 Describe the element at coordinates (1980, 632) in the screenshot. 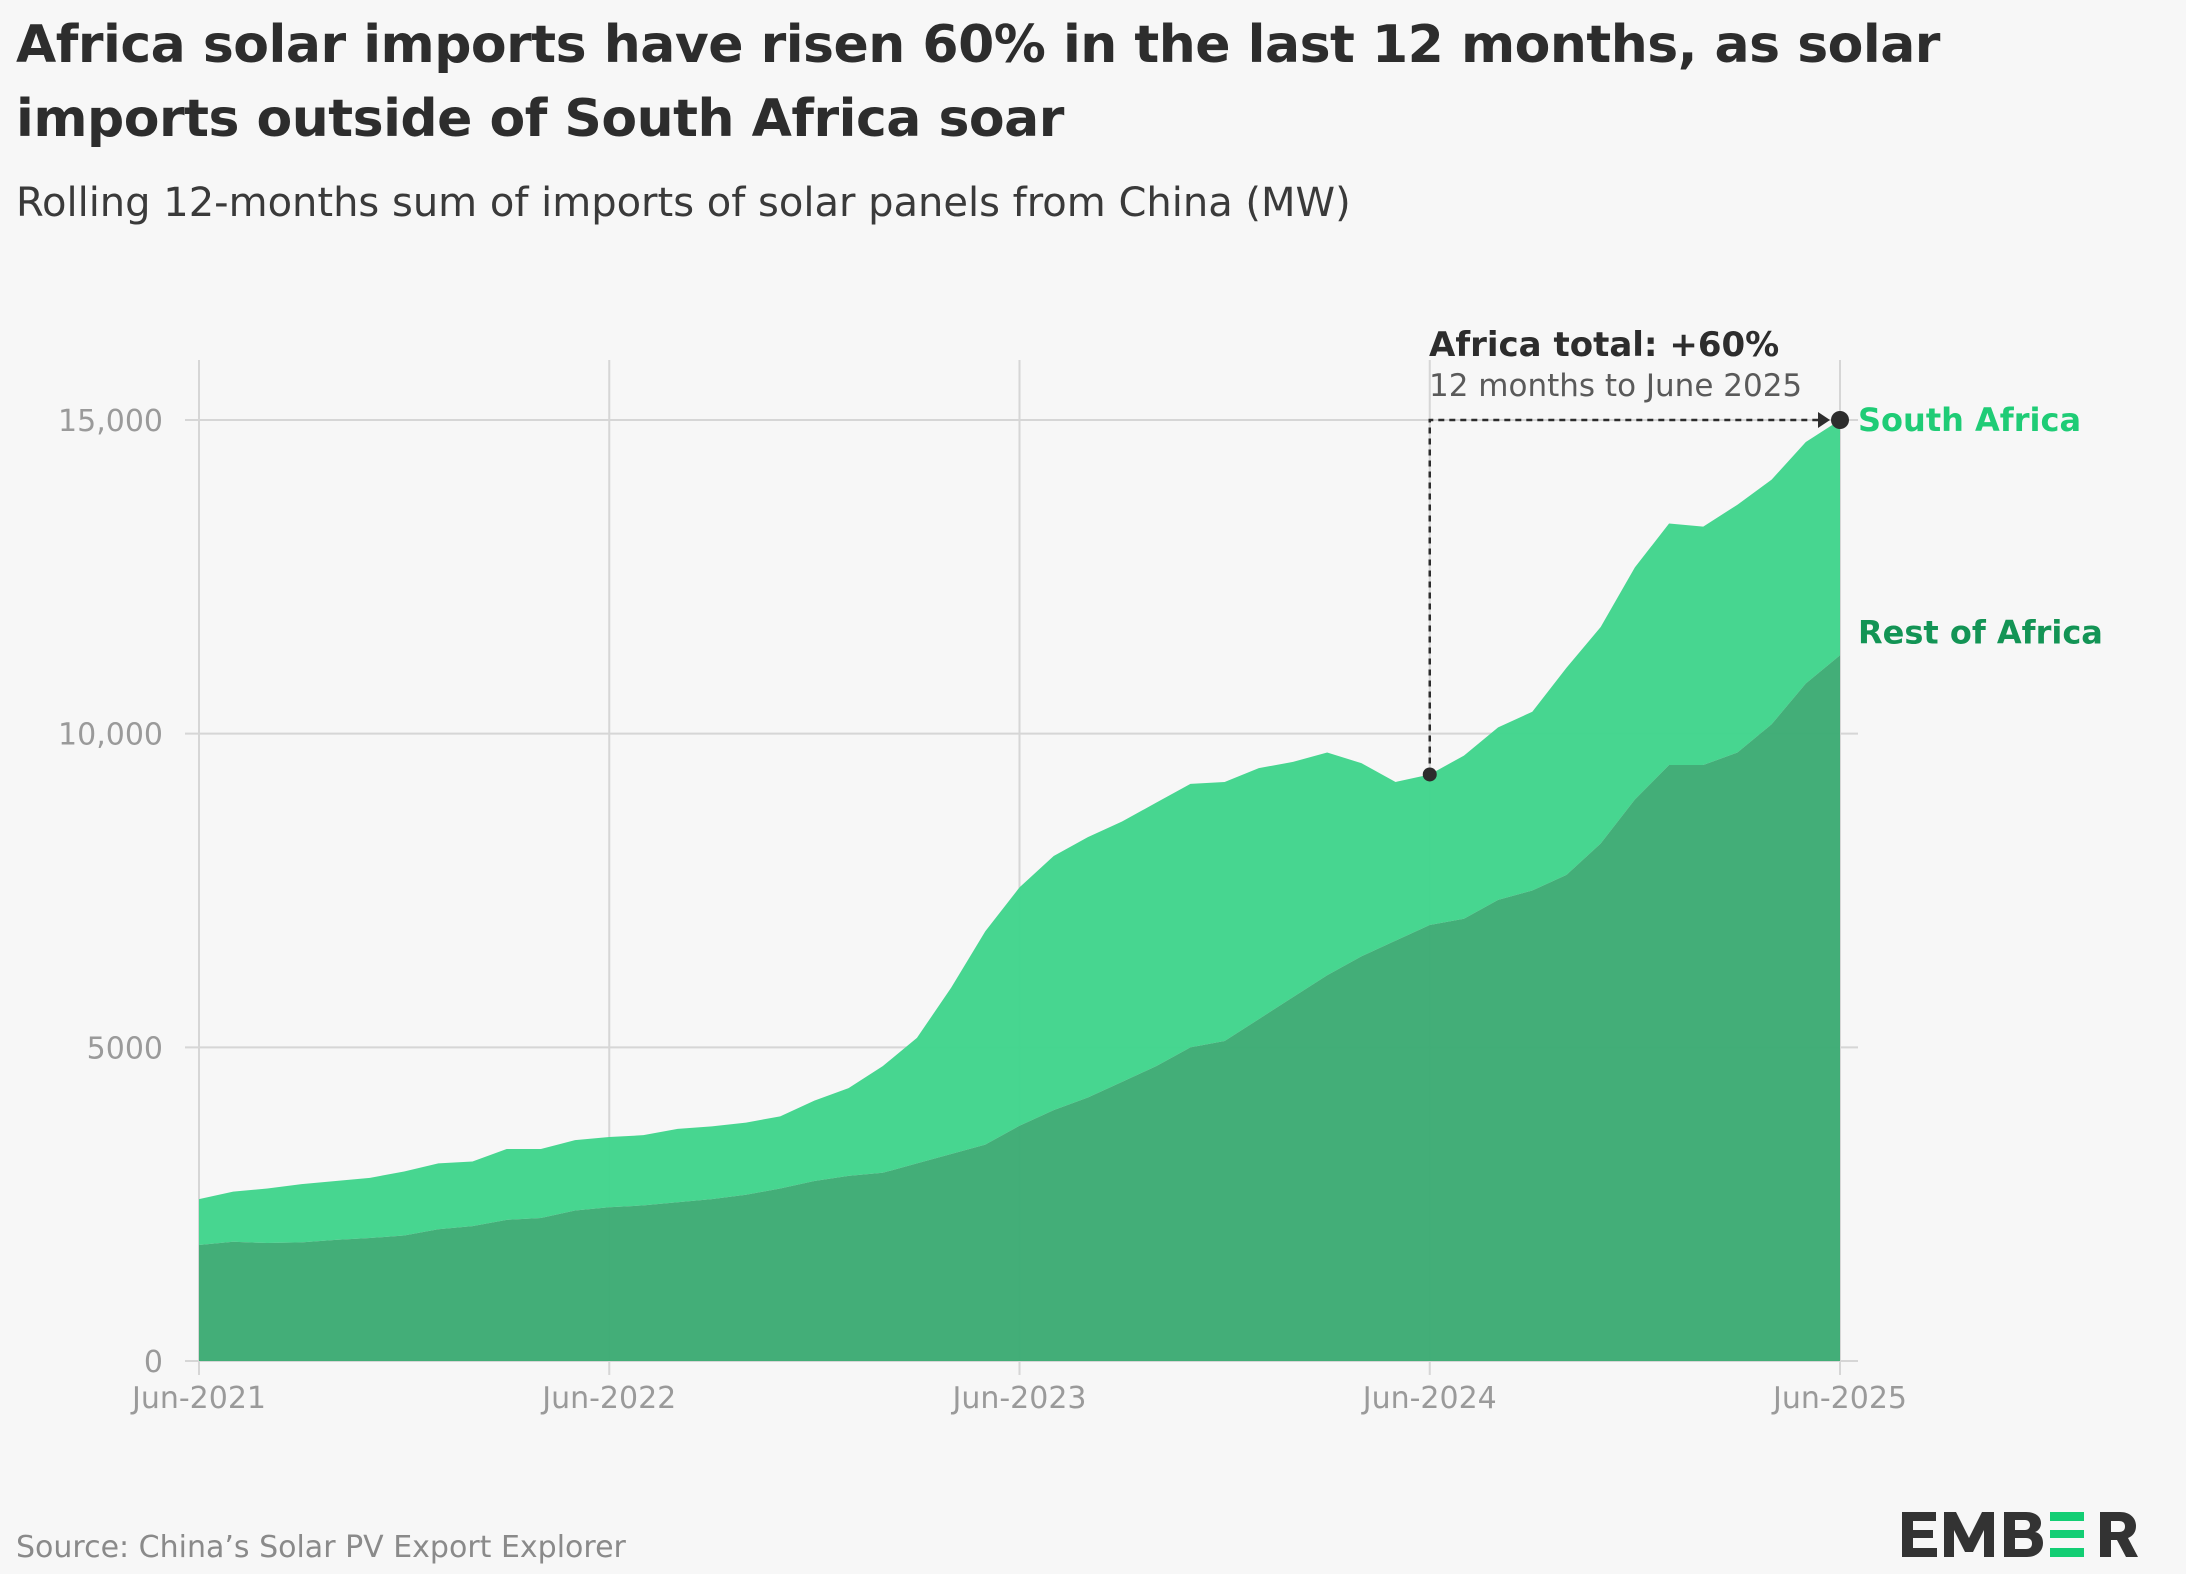

I see `series-label-rest-of-africa: Rest of Africa` at that location.